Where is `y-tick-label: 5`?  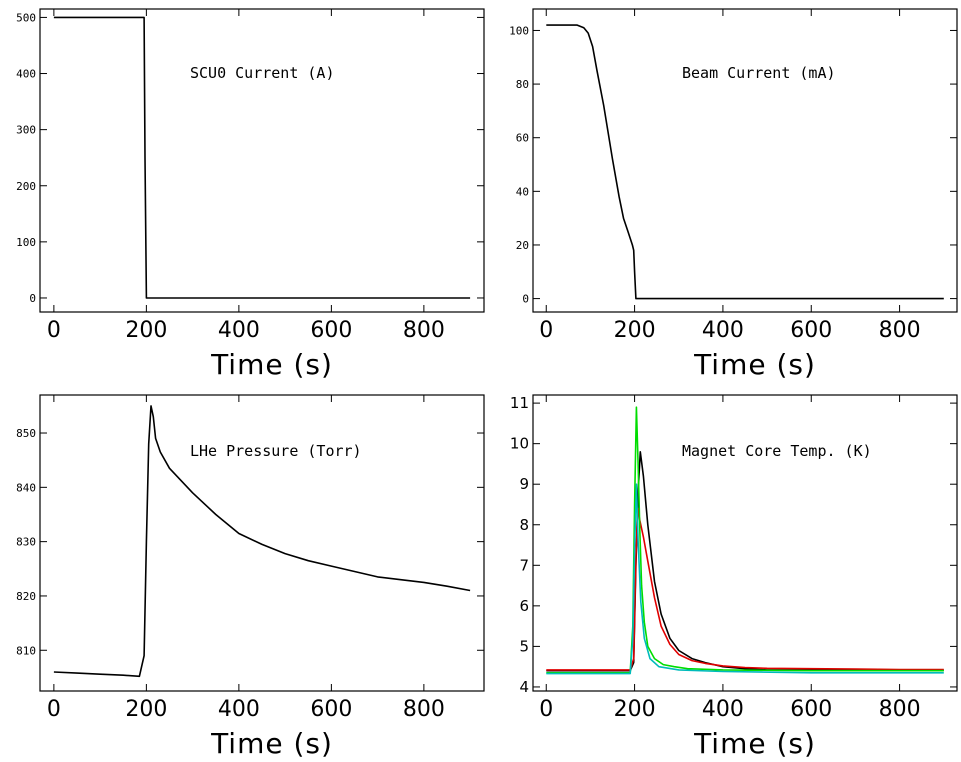 y-tick-label: 5 is located at coordinates (524, 646).